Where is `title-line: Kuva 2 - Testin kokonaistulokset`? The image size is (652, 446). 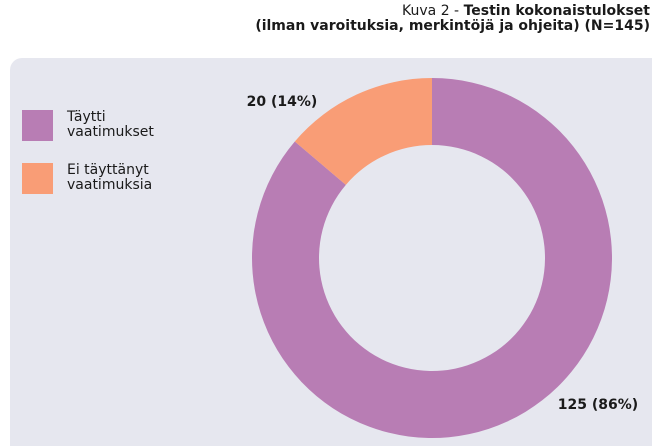
title-line: Kuva 2 - Testin kokonaistulokset is located at coordinates (452, 11).